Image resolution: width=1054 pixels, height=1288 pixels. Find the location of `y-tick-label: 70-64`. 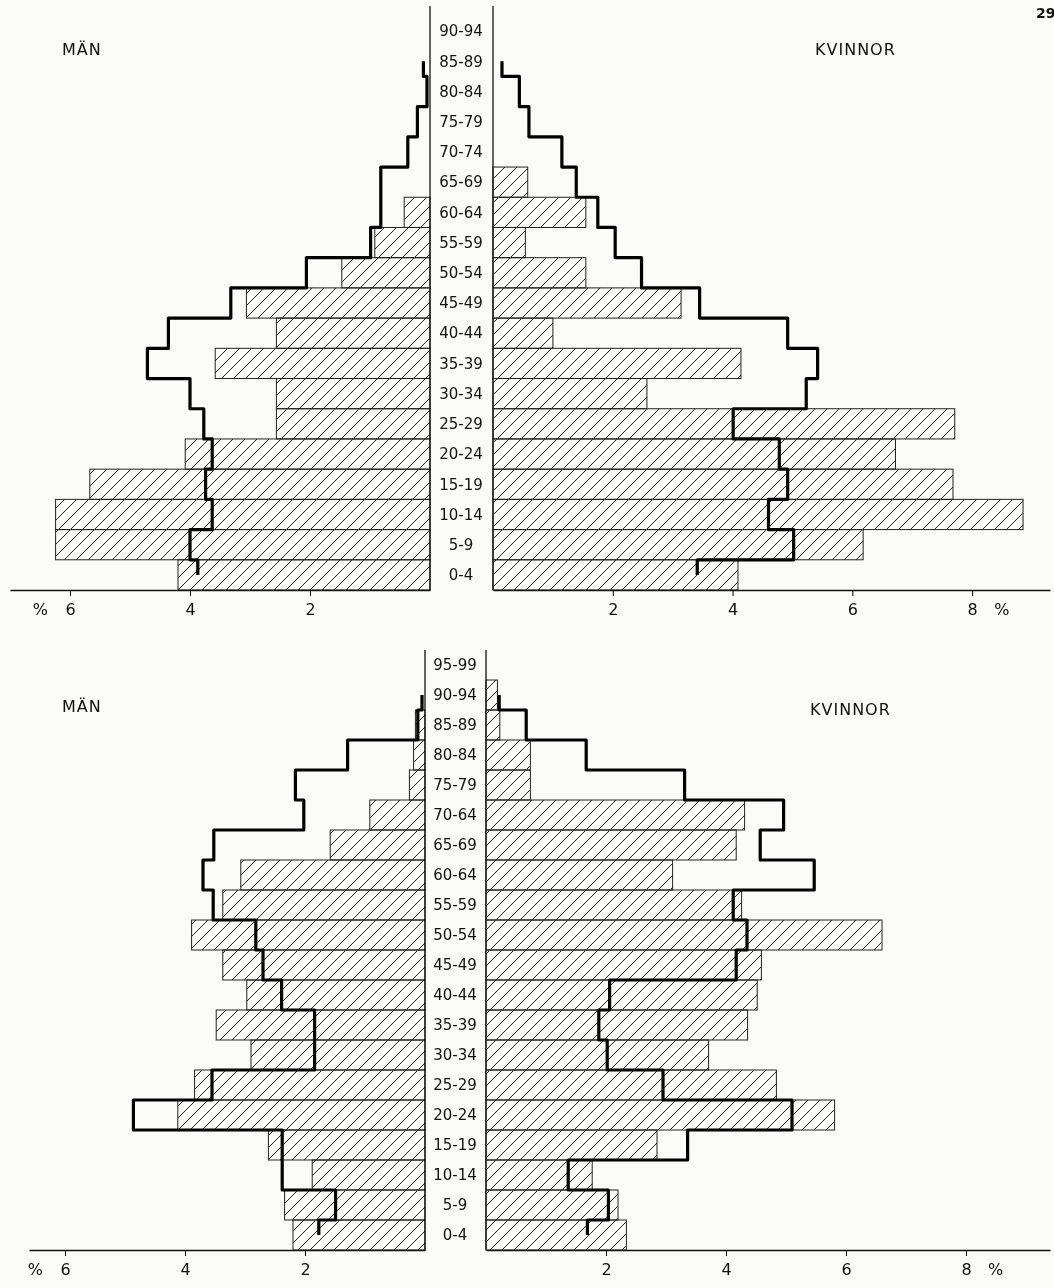

y-tick-label: 70-64 is located at coordinates (455, 815).